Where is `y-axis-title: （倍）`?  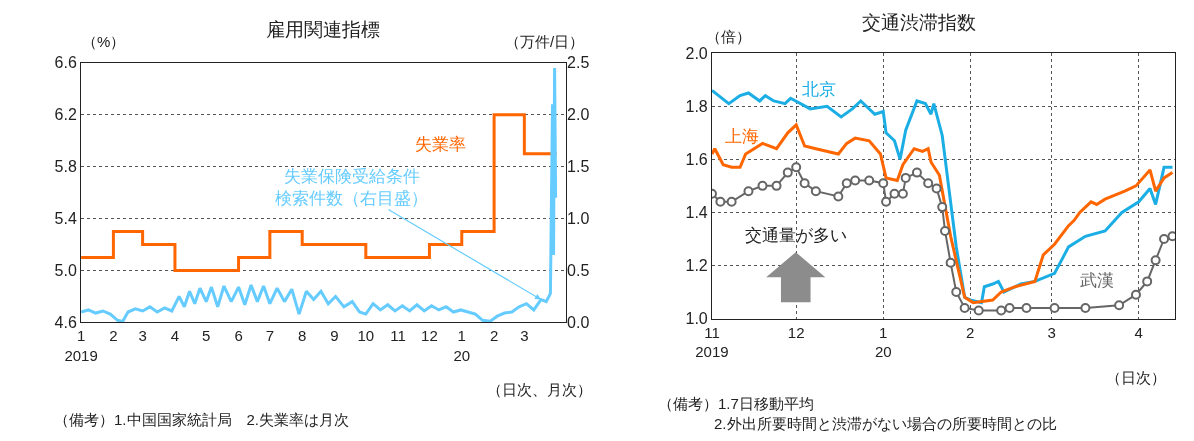
y-axis-title: （倍） is located at coordinates (728, 36).